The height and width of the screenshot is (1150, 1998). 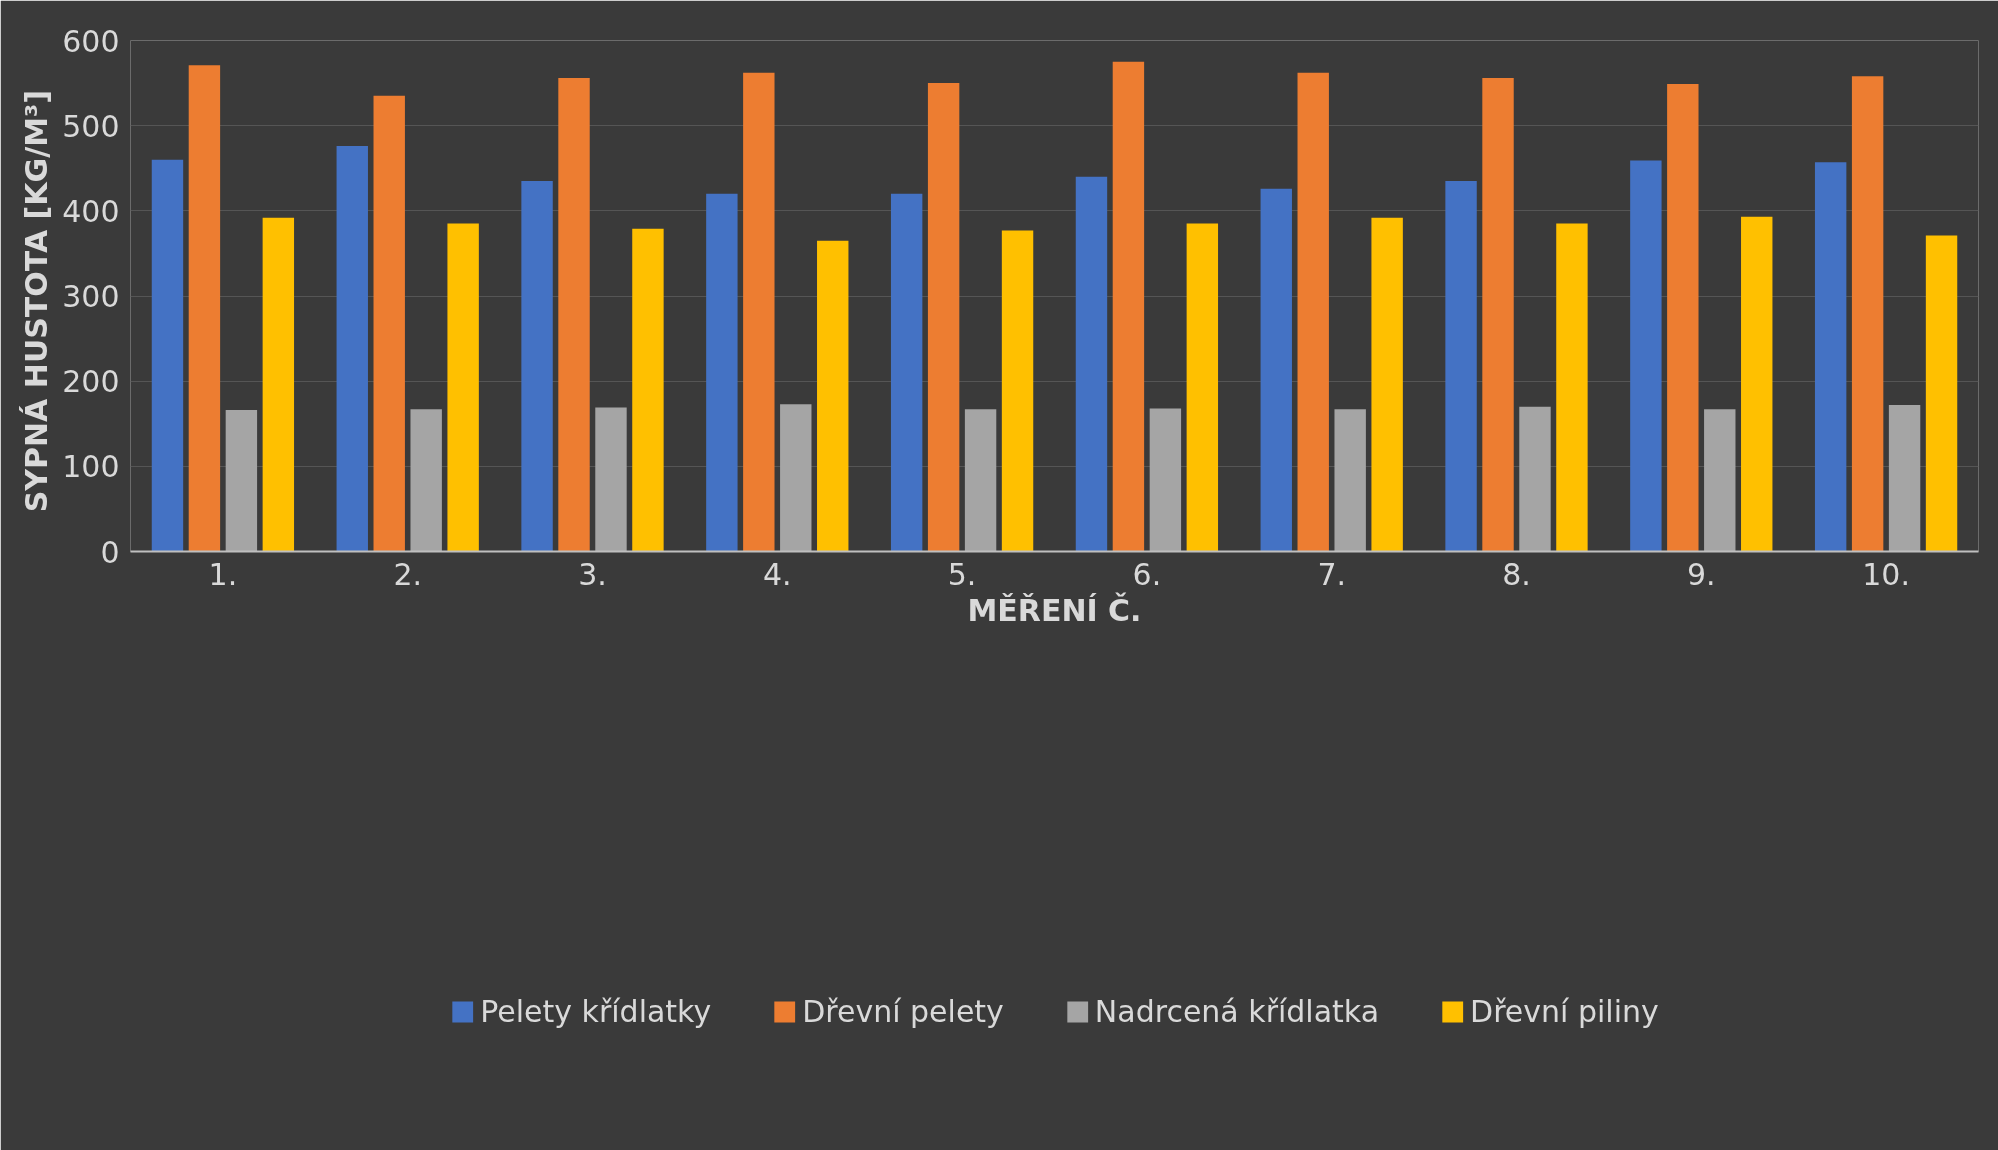 What do you see at coordinates (1564, 1011) in the screenshot?
I see `legend-label: Dřevní piliny` at bounding box center [1564, 1011].